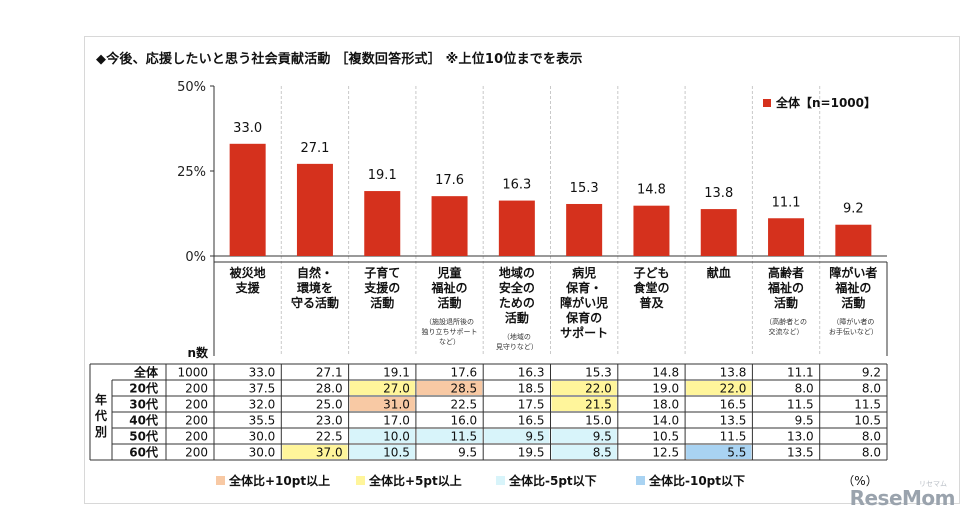  What do you see at coordinates (552, 480) in the screenshot?
I see `table-legend-label: 全体比-5pt以下` at bounding box center [552, 480].